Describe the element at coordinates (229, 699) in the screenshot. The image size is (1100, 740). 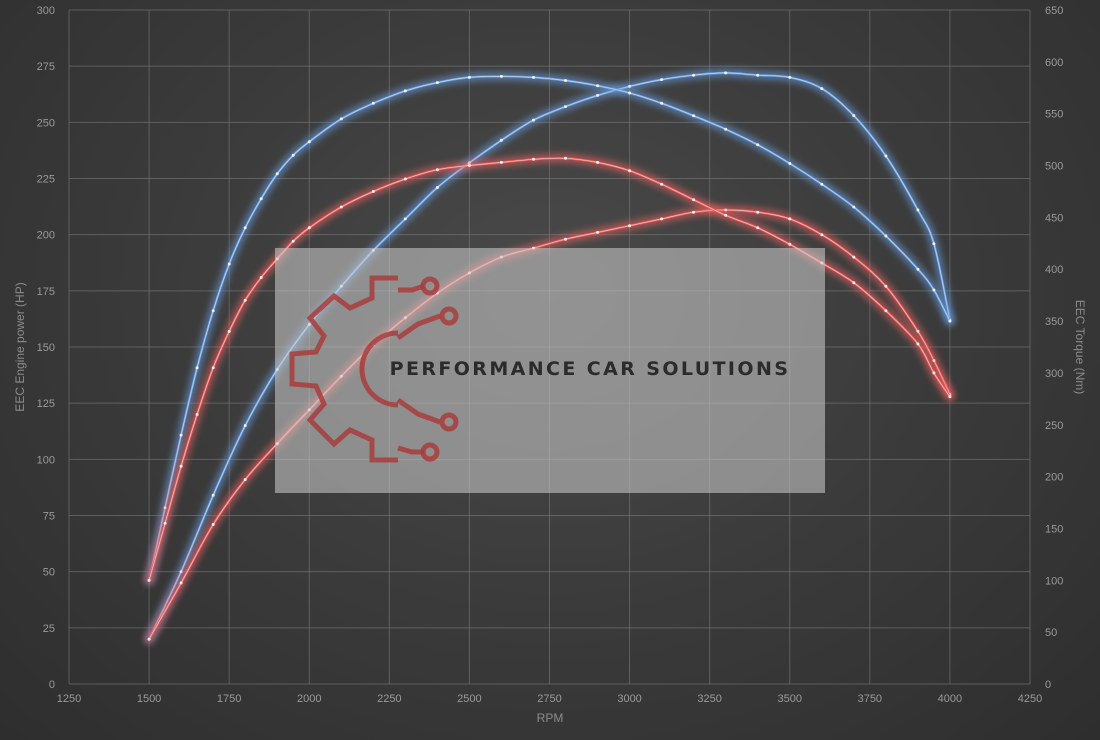
I see `x-tick-label-2: 1750` at that location.